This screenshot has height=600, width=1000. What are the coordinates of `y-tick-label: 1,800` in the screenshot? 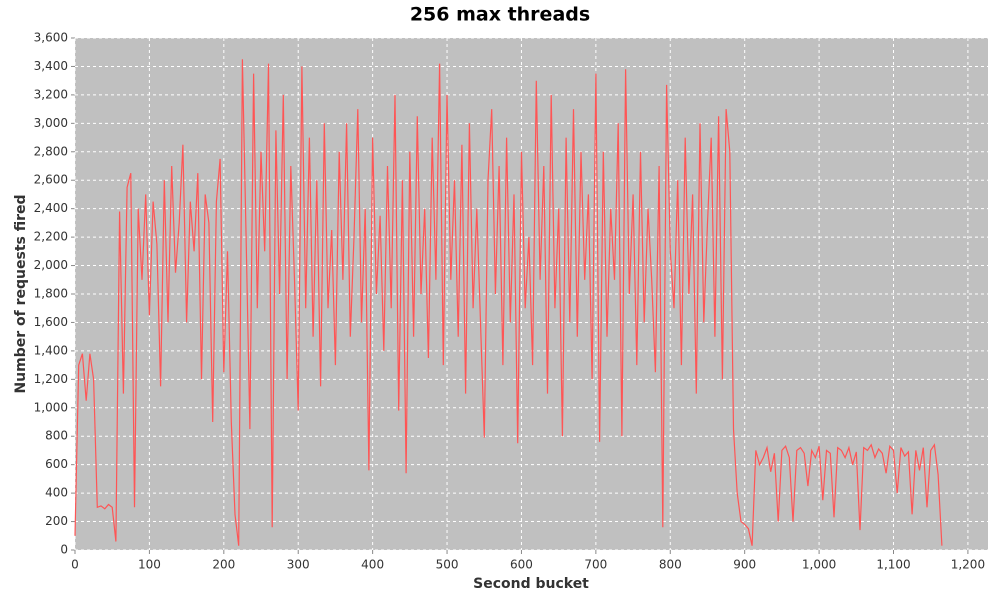 It's located at (51, 294).